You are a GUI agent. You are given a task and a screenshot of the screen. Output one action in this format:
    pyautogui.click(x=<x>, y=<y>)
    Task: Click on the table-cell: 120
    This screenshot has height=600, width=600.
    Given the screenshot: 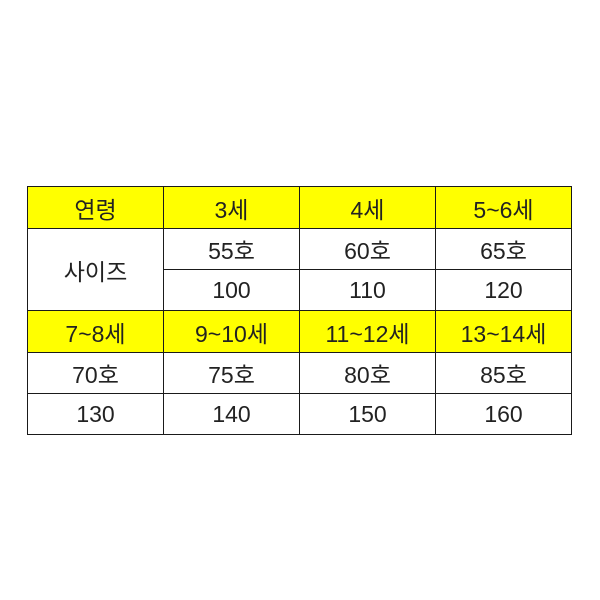 What is the action you would take?
    pyautogui.click(x=503, y=290)
    